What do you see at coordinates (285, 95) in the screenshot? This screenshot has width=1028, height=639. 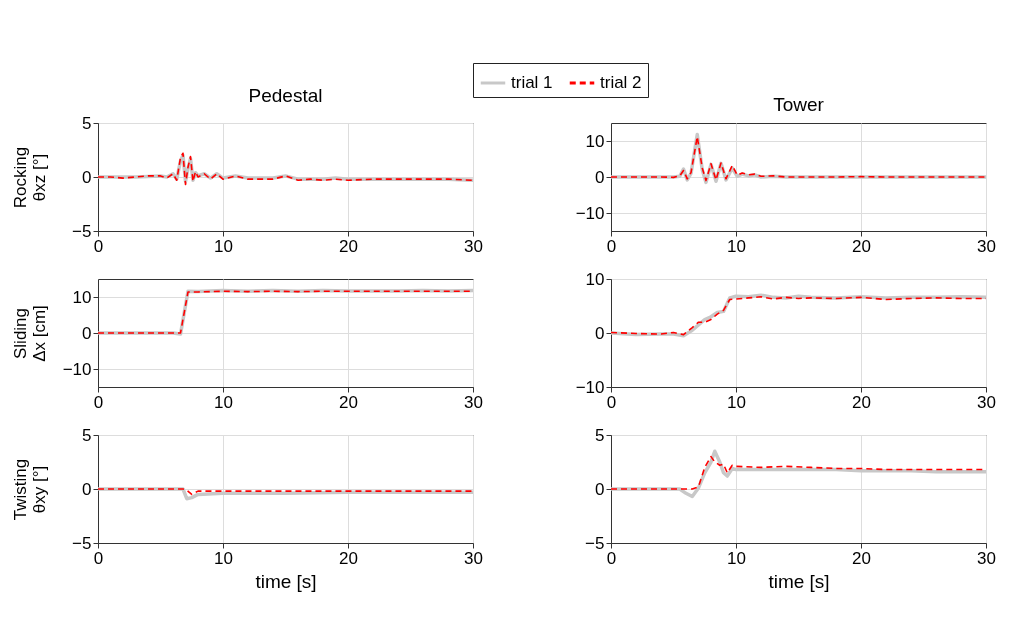 I see `chart-title: Pedestal` at bounding box center [285, 95].